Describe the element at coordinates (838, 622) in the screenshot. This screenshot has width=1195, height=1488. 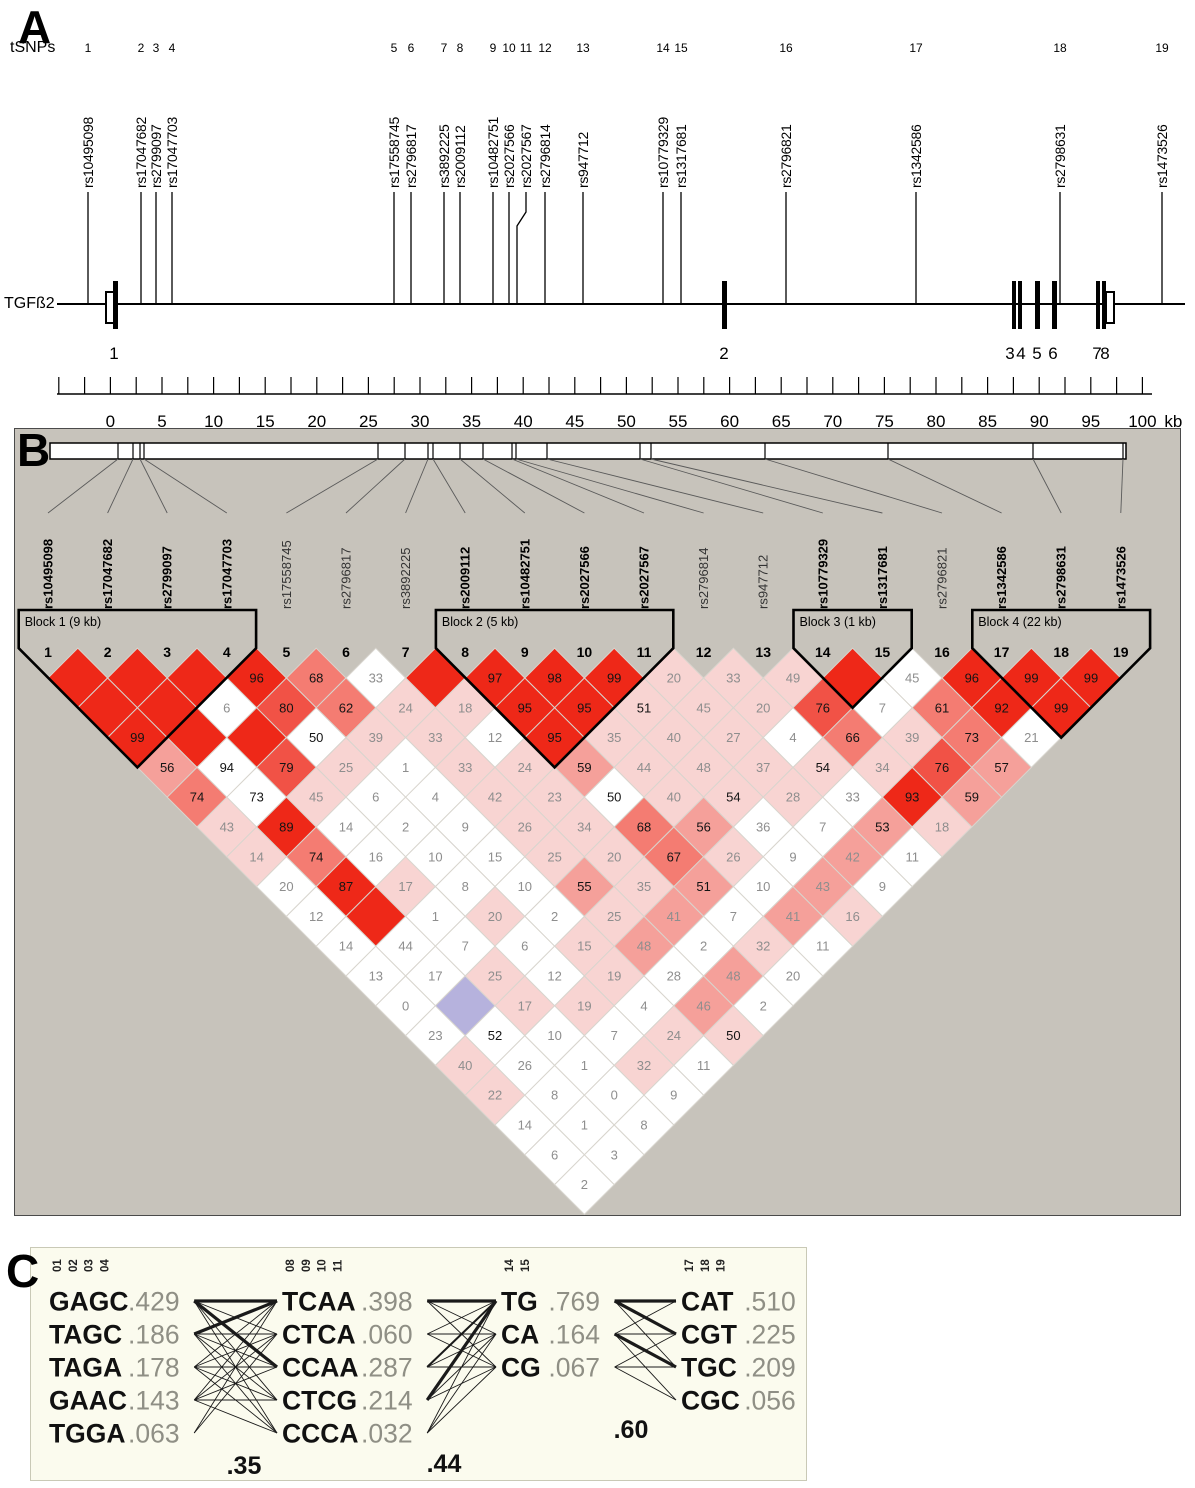
I see `block-name: Block 3 (1 kb)` at that location.